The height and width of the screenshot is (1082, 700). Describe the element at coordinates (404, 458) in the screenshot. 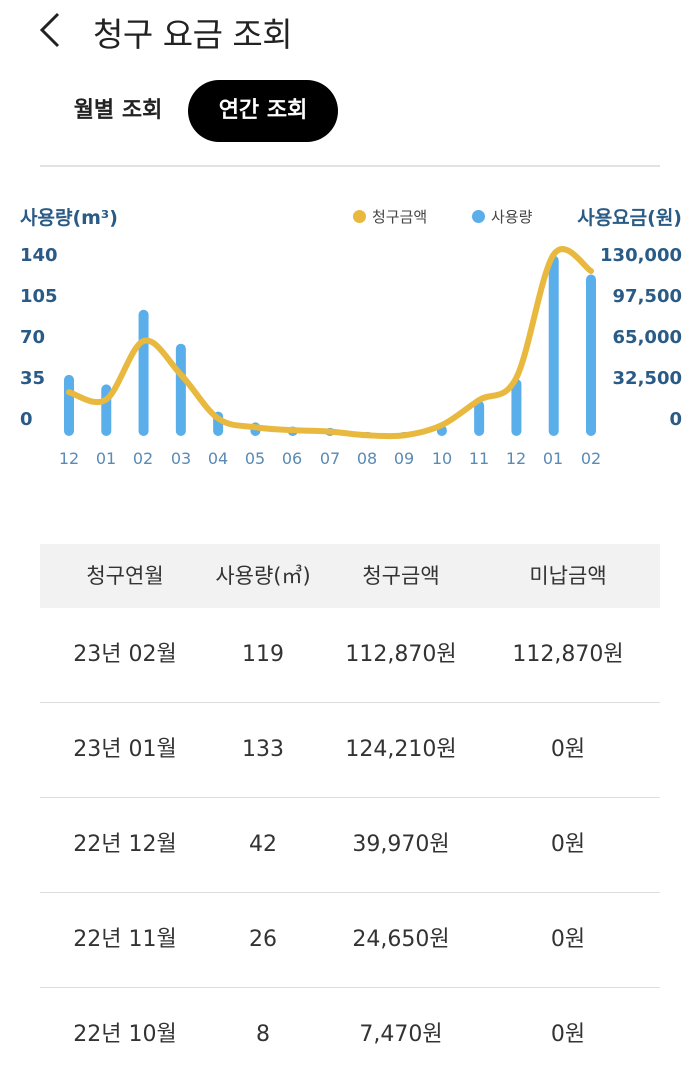

I see `x-tick: 09` at that location.